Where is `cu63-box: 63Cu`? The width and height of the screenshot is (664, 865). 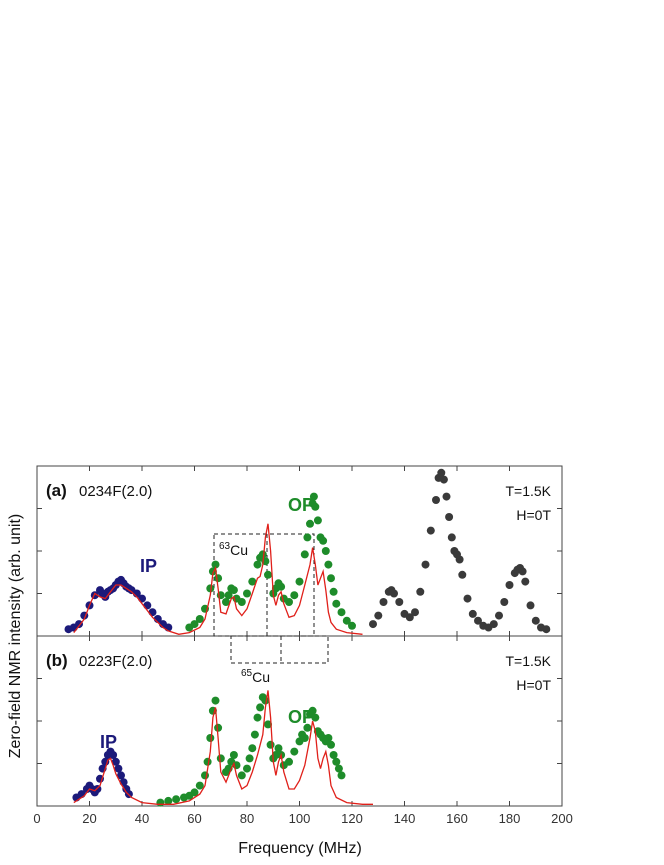
cu63-box: 63Cu is located at coordinates (264, 585).